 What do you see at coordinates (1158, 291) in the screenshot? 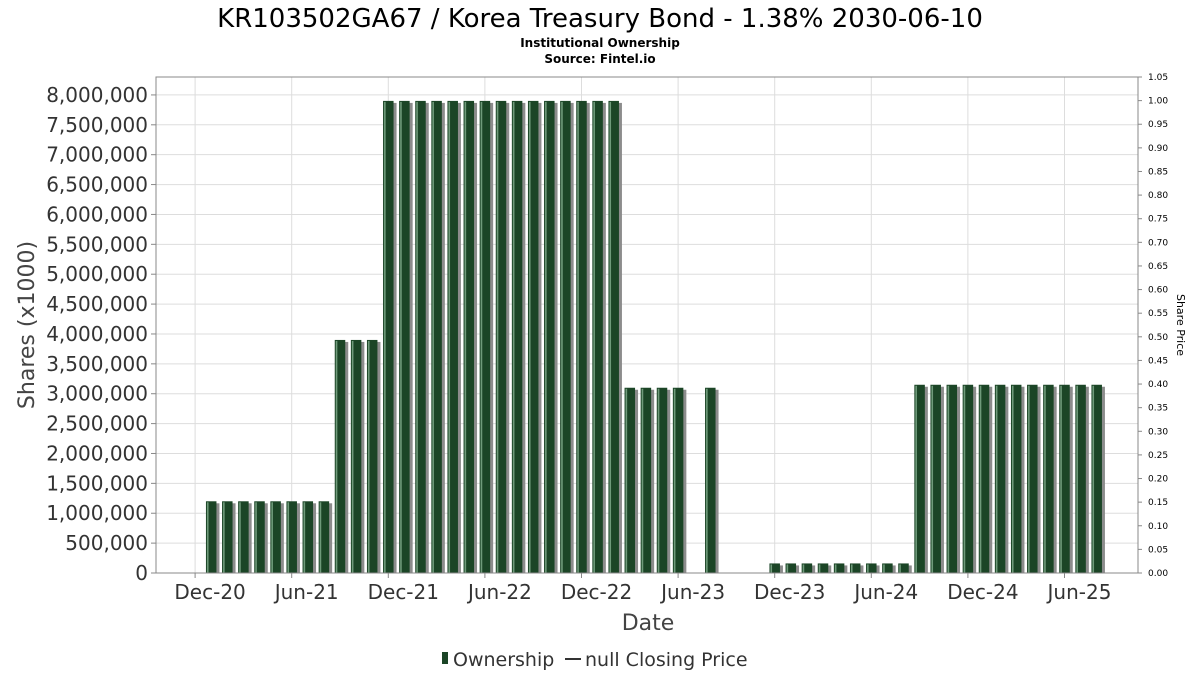
I see `y2-tick-label: 0.60` at bounding box center [1158, 291].